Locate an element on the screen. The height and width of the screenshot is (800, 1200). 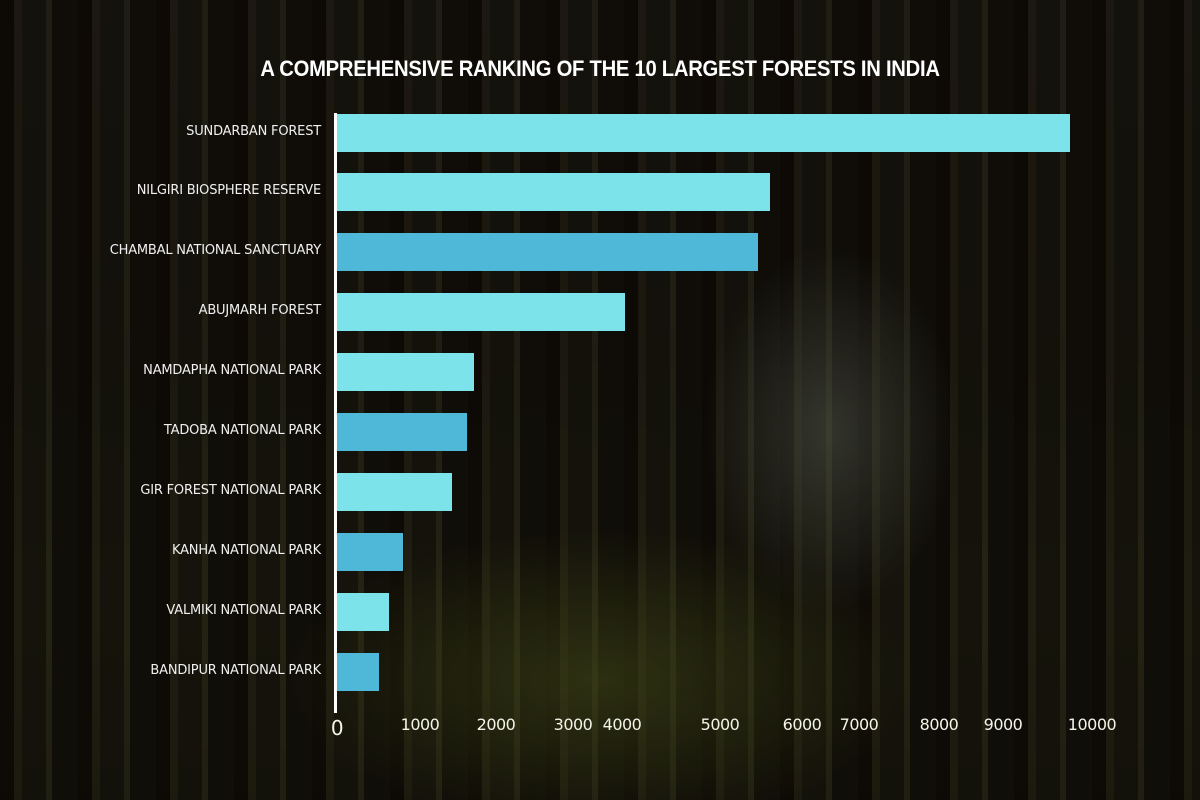
x-tick-label: 7000 is located at coordinates (859, 724).